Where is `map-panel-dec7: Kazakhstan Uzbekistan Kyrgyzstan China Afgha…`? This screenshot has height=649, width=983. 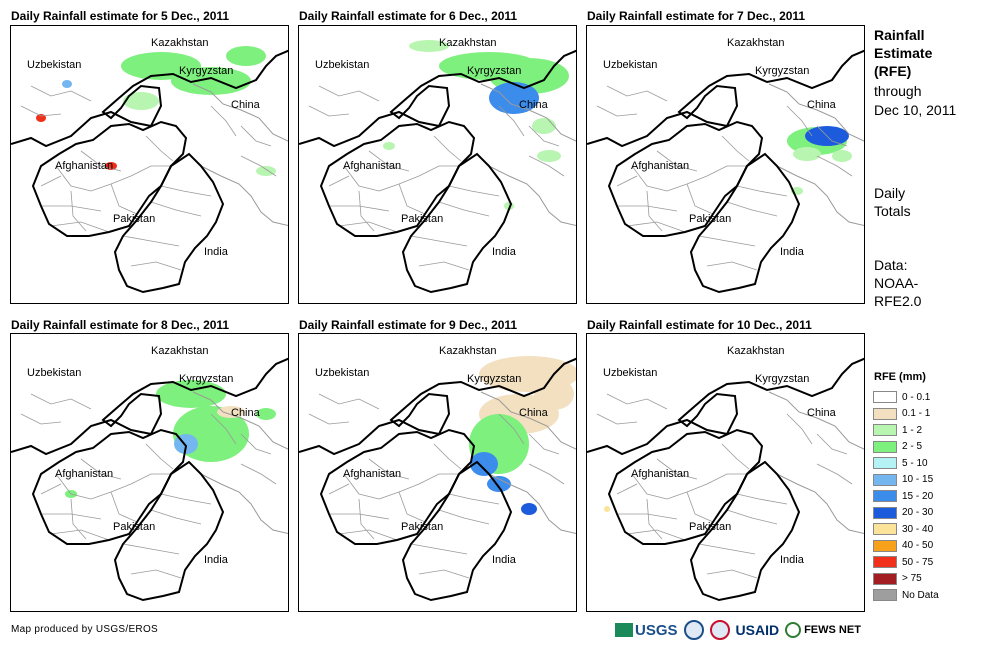 map-panel-dec7: Kazakhstan Uzbekistan Kyrgyzstan China Afgha… is located at coordinates (725, 164).